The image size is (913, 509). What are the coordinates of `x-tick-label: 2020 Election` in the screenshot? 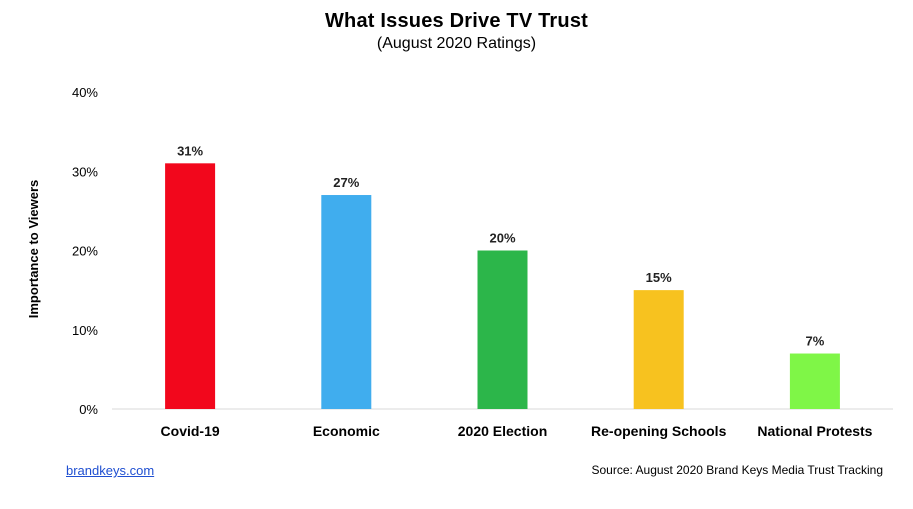 It's located at (503, 431).